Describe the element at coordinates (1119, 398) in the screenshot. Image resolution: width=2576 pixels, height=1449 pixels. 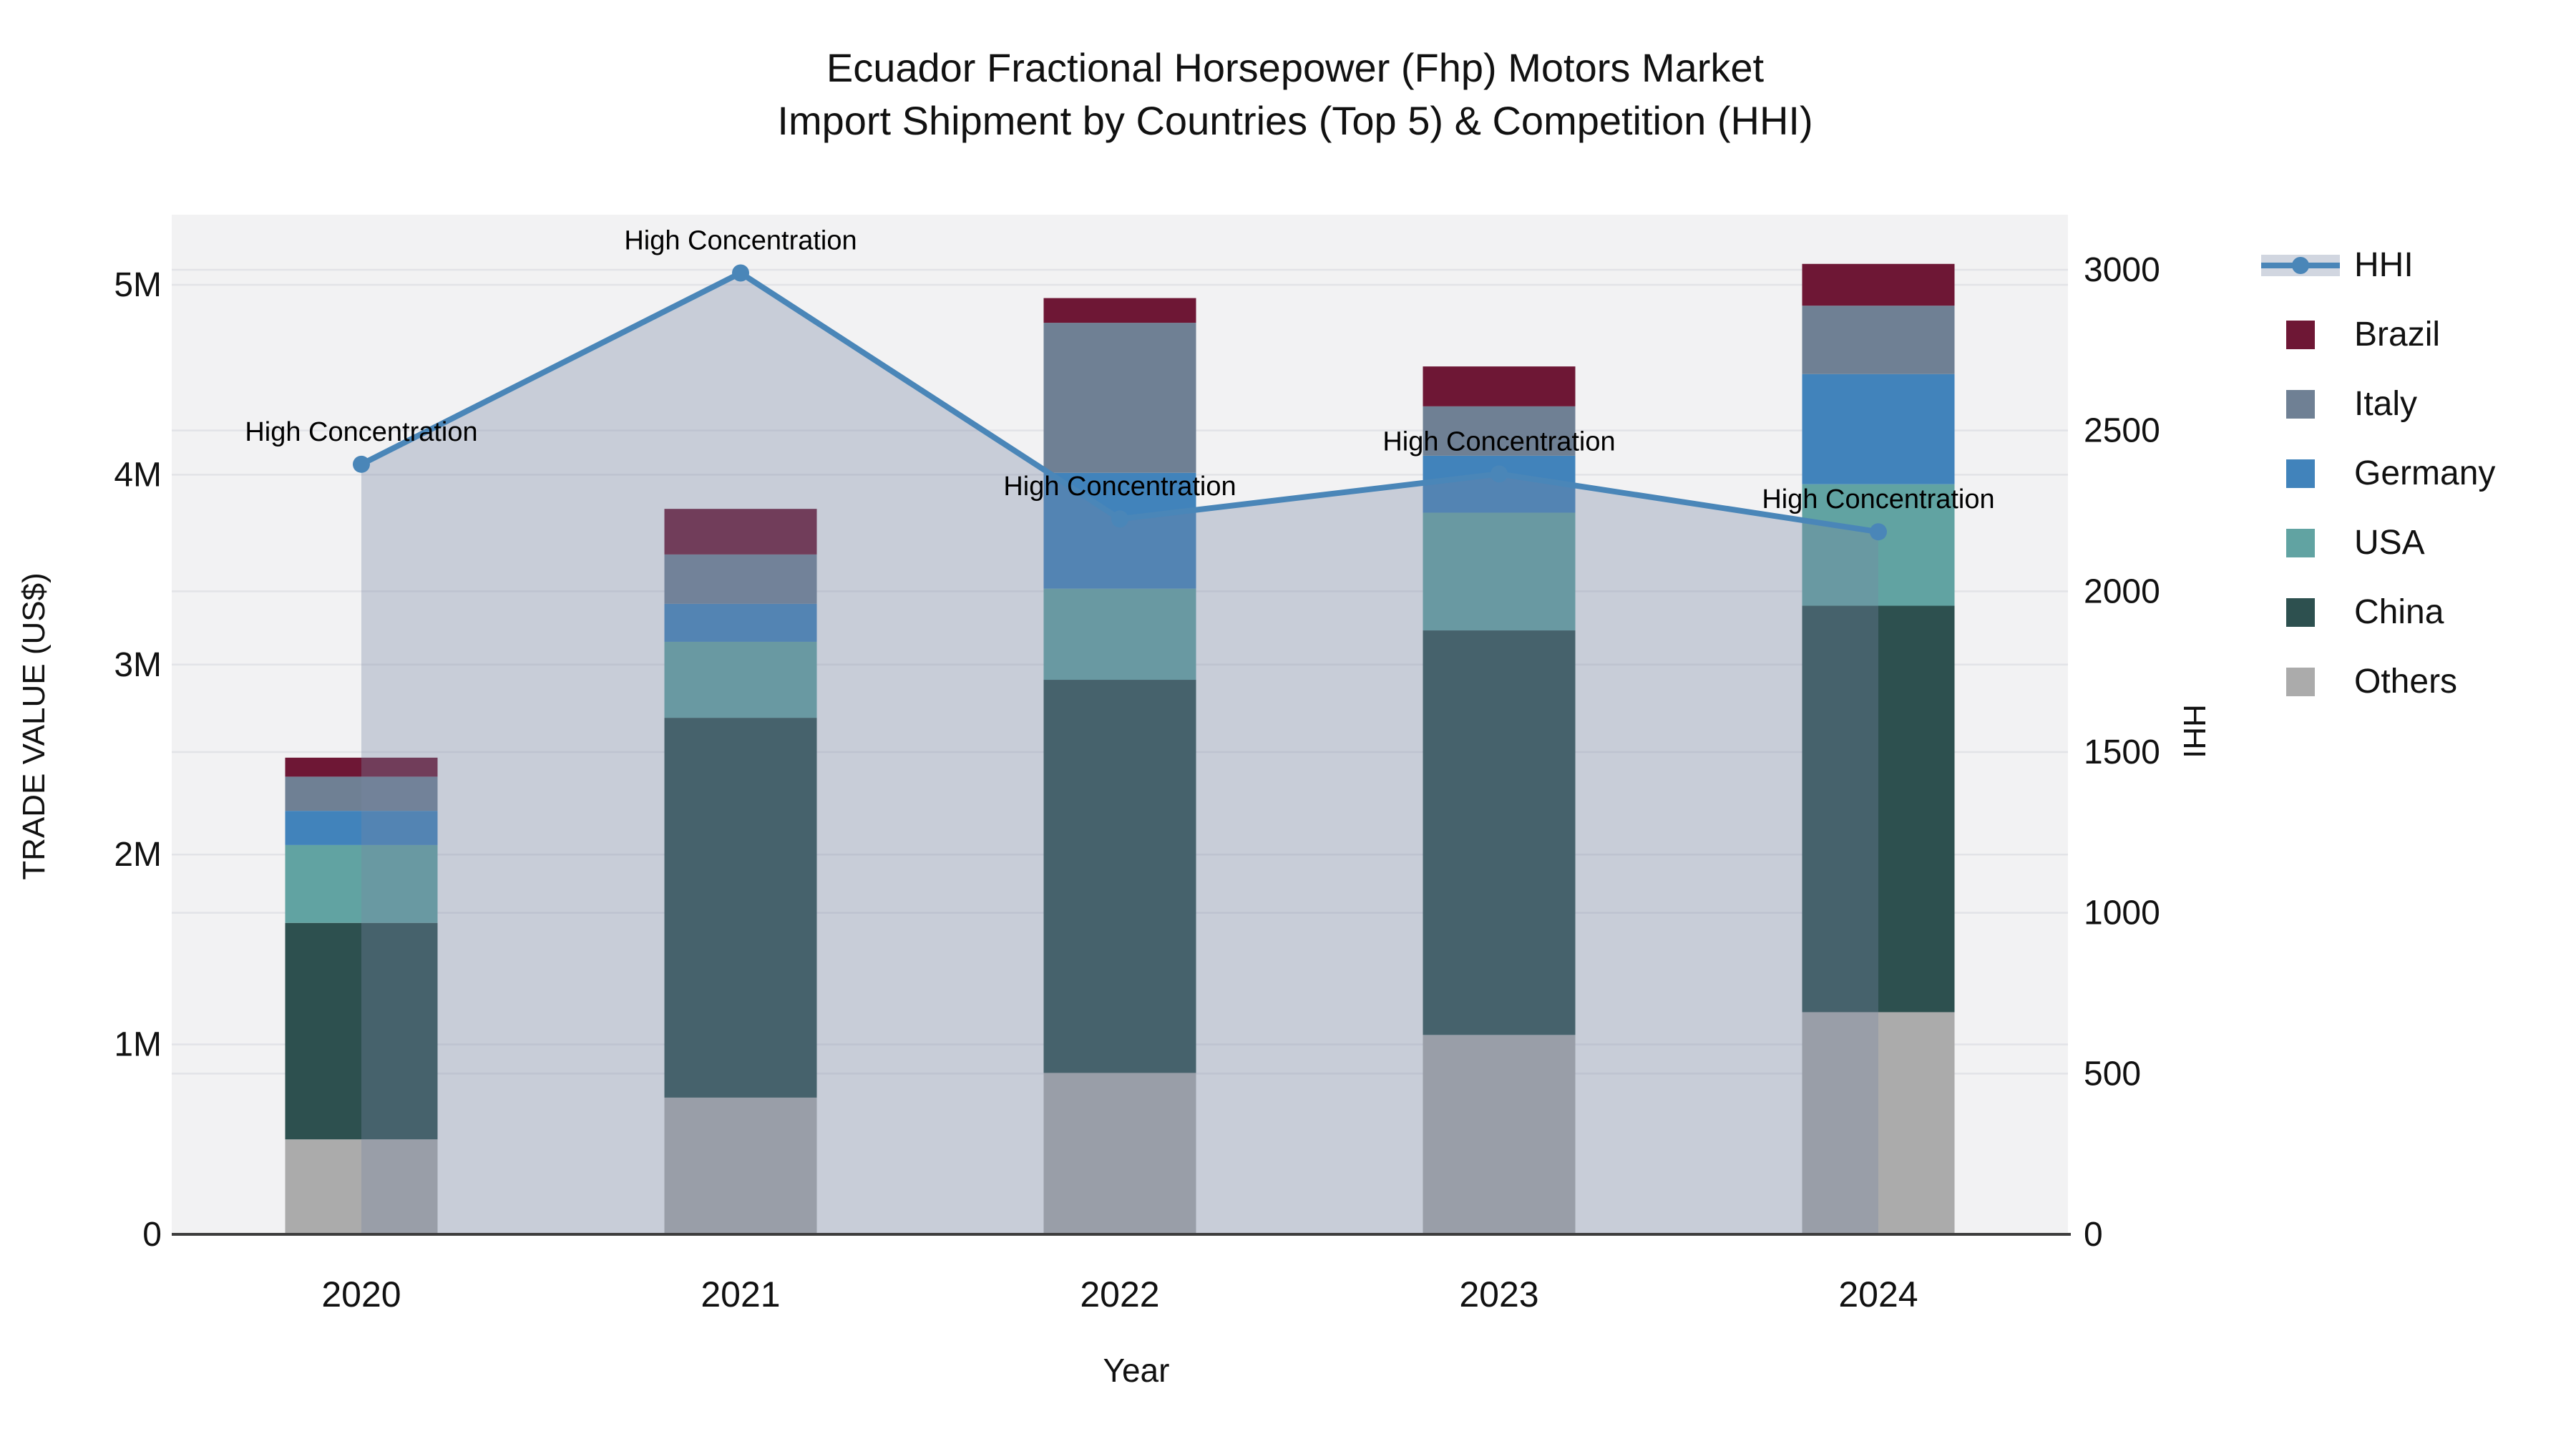
I see `bar-italy-2022` at that location.